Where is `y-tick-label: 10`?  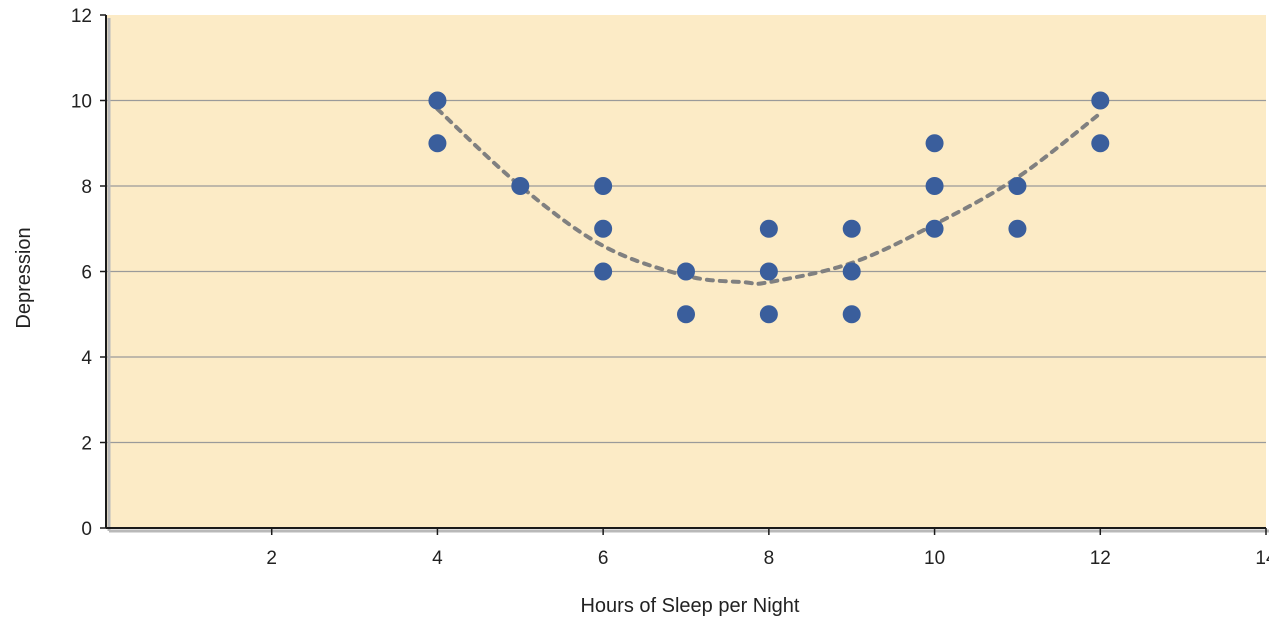 y-tick-label: 10 is located at coordinates (81, 102).